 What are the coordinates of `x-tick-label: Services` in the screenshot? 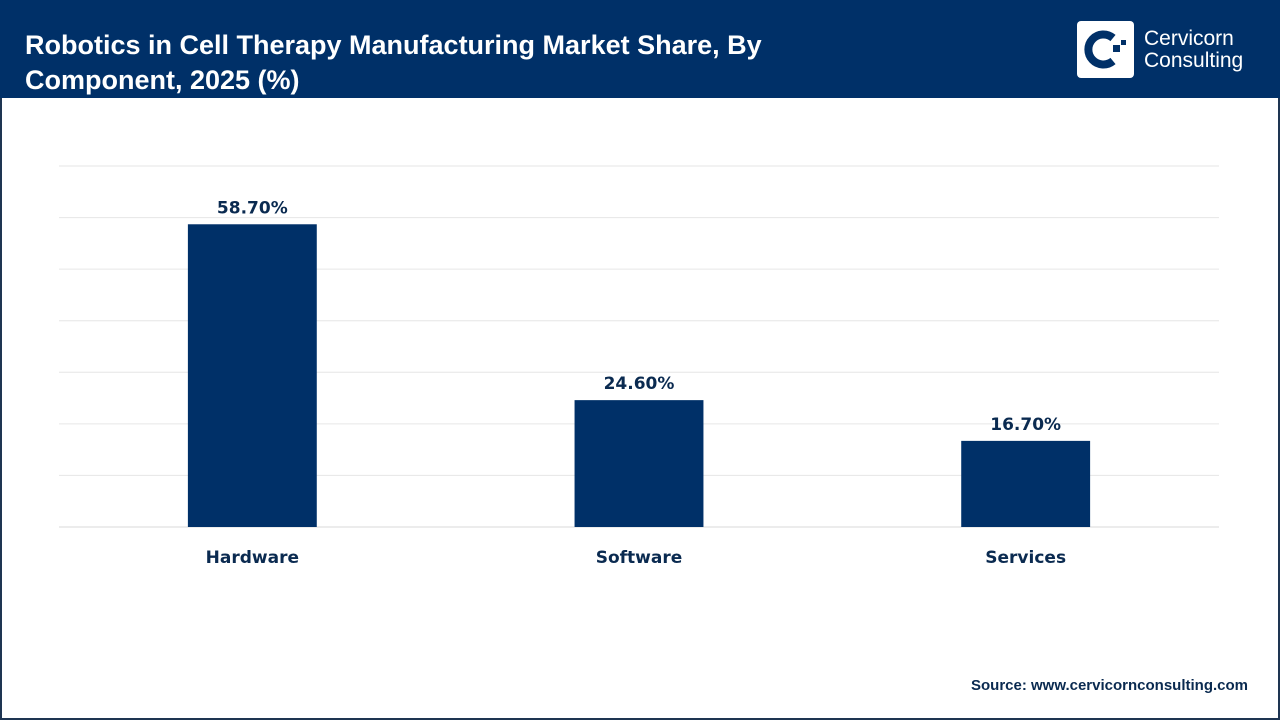 It's located at (1025, 558).